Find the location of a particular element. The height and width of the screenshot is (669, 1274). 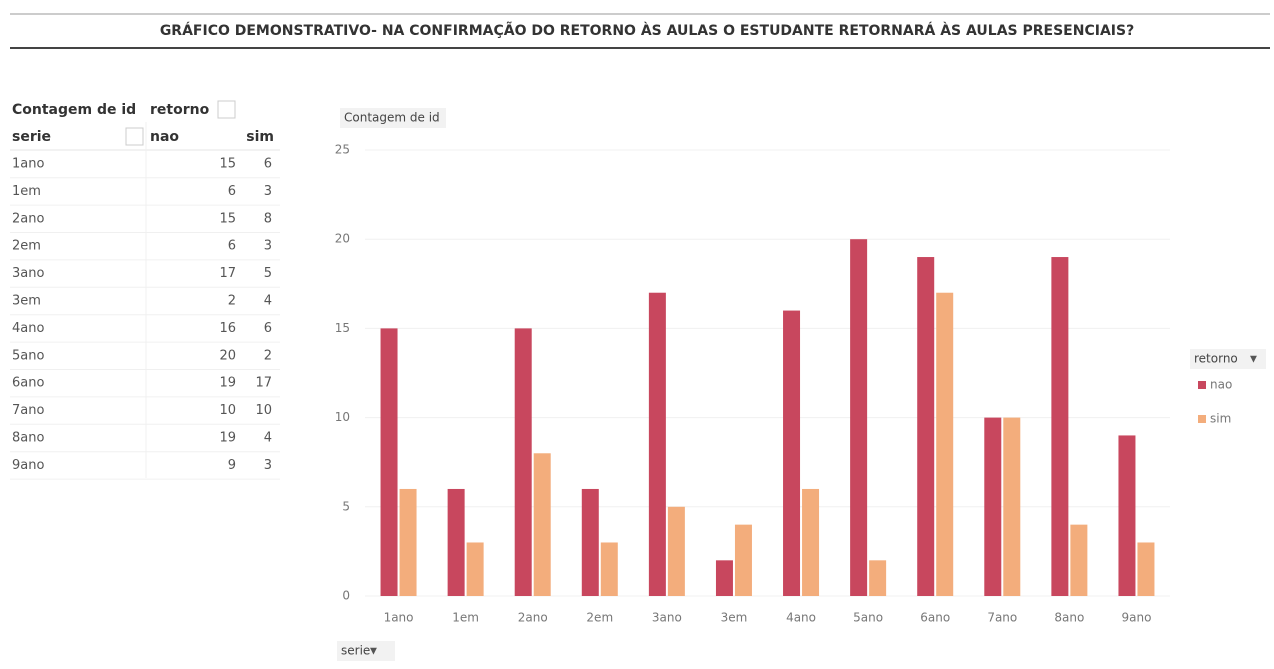

cell: 8 is located at coordinates (268, 218).